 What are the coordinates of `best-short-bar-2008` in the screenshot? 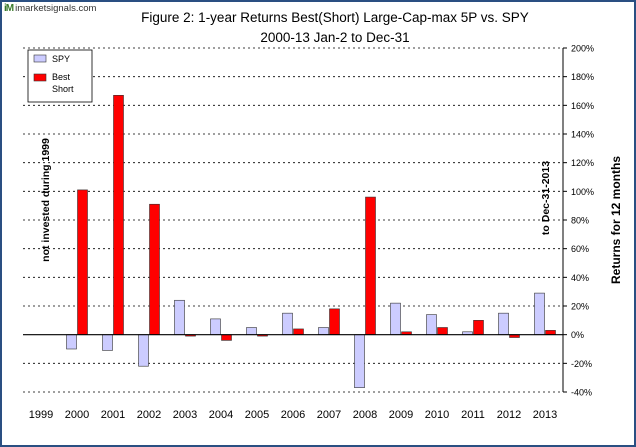 It's located at (370, 265).